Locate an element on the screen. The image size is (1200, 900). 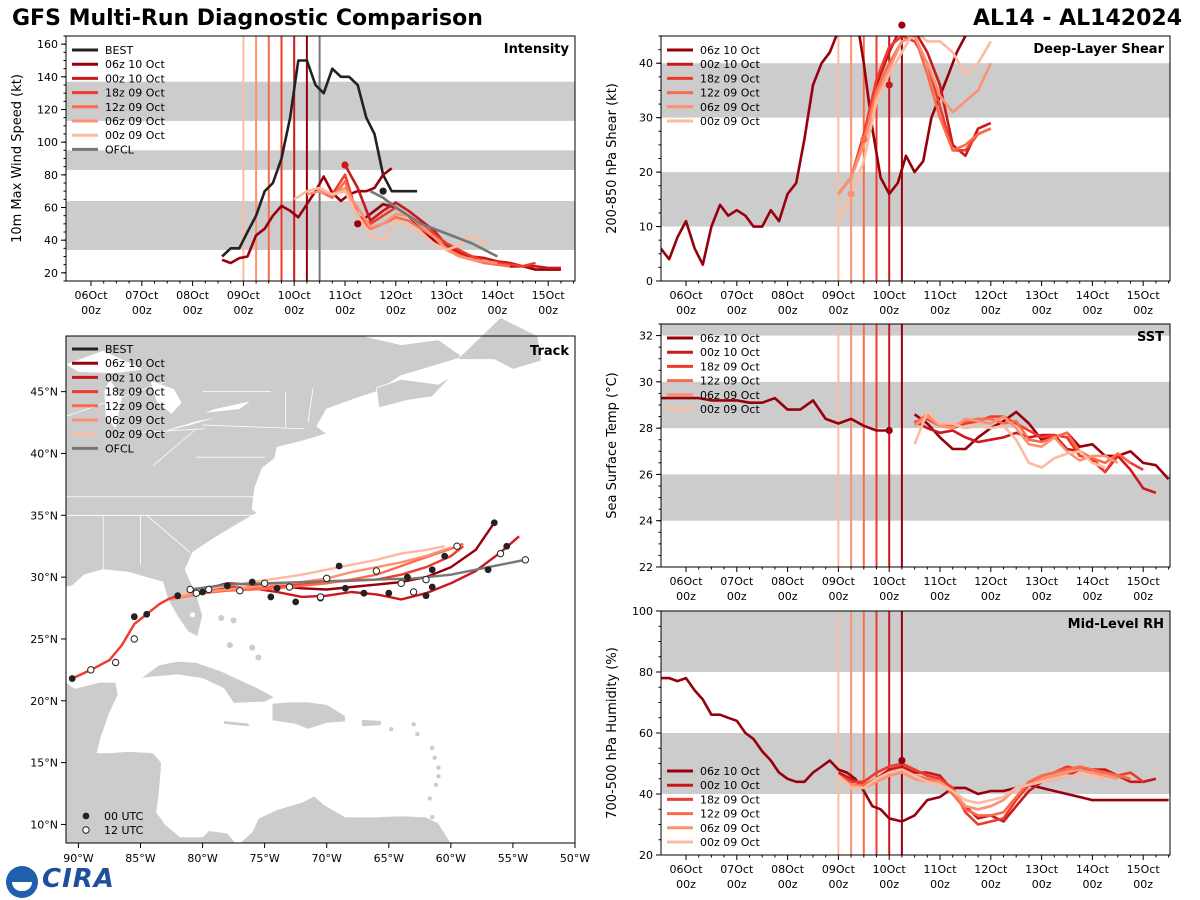
cuba-land is located at coordinates (208, 682).